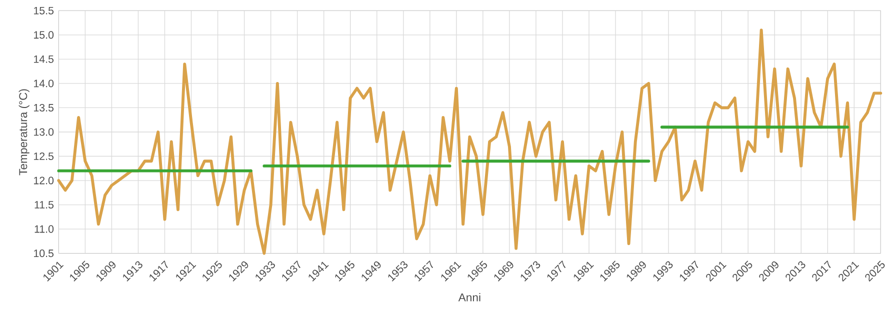 The image size is (896, 320). I want to click on y-tick-label: 15.5, so click(44, 10).